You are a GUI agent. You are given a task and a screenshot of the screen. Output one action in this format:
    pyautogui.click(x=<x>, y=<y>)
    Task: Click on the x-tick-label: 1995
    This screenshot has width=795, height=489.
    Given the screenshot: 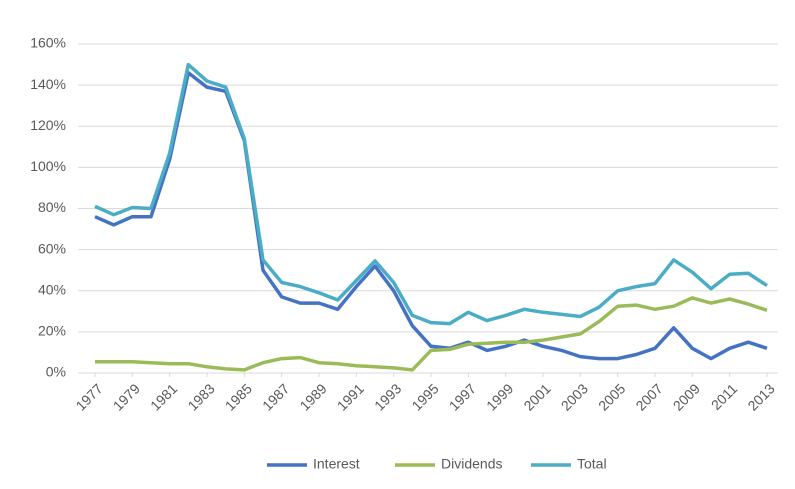 What is the action you would take?
    pyautogui.click(x=424, y=396)
    